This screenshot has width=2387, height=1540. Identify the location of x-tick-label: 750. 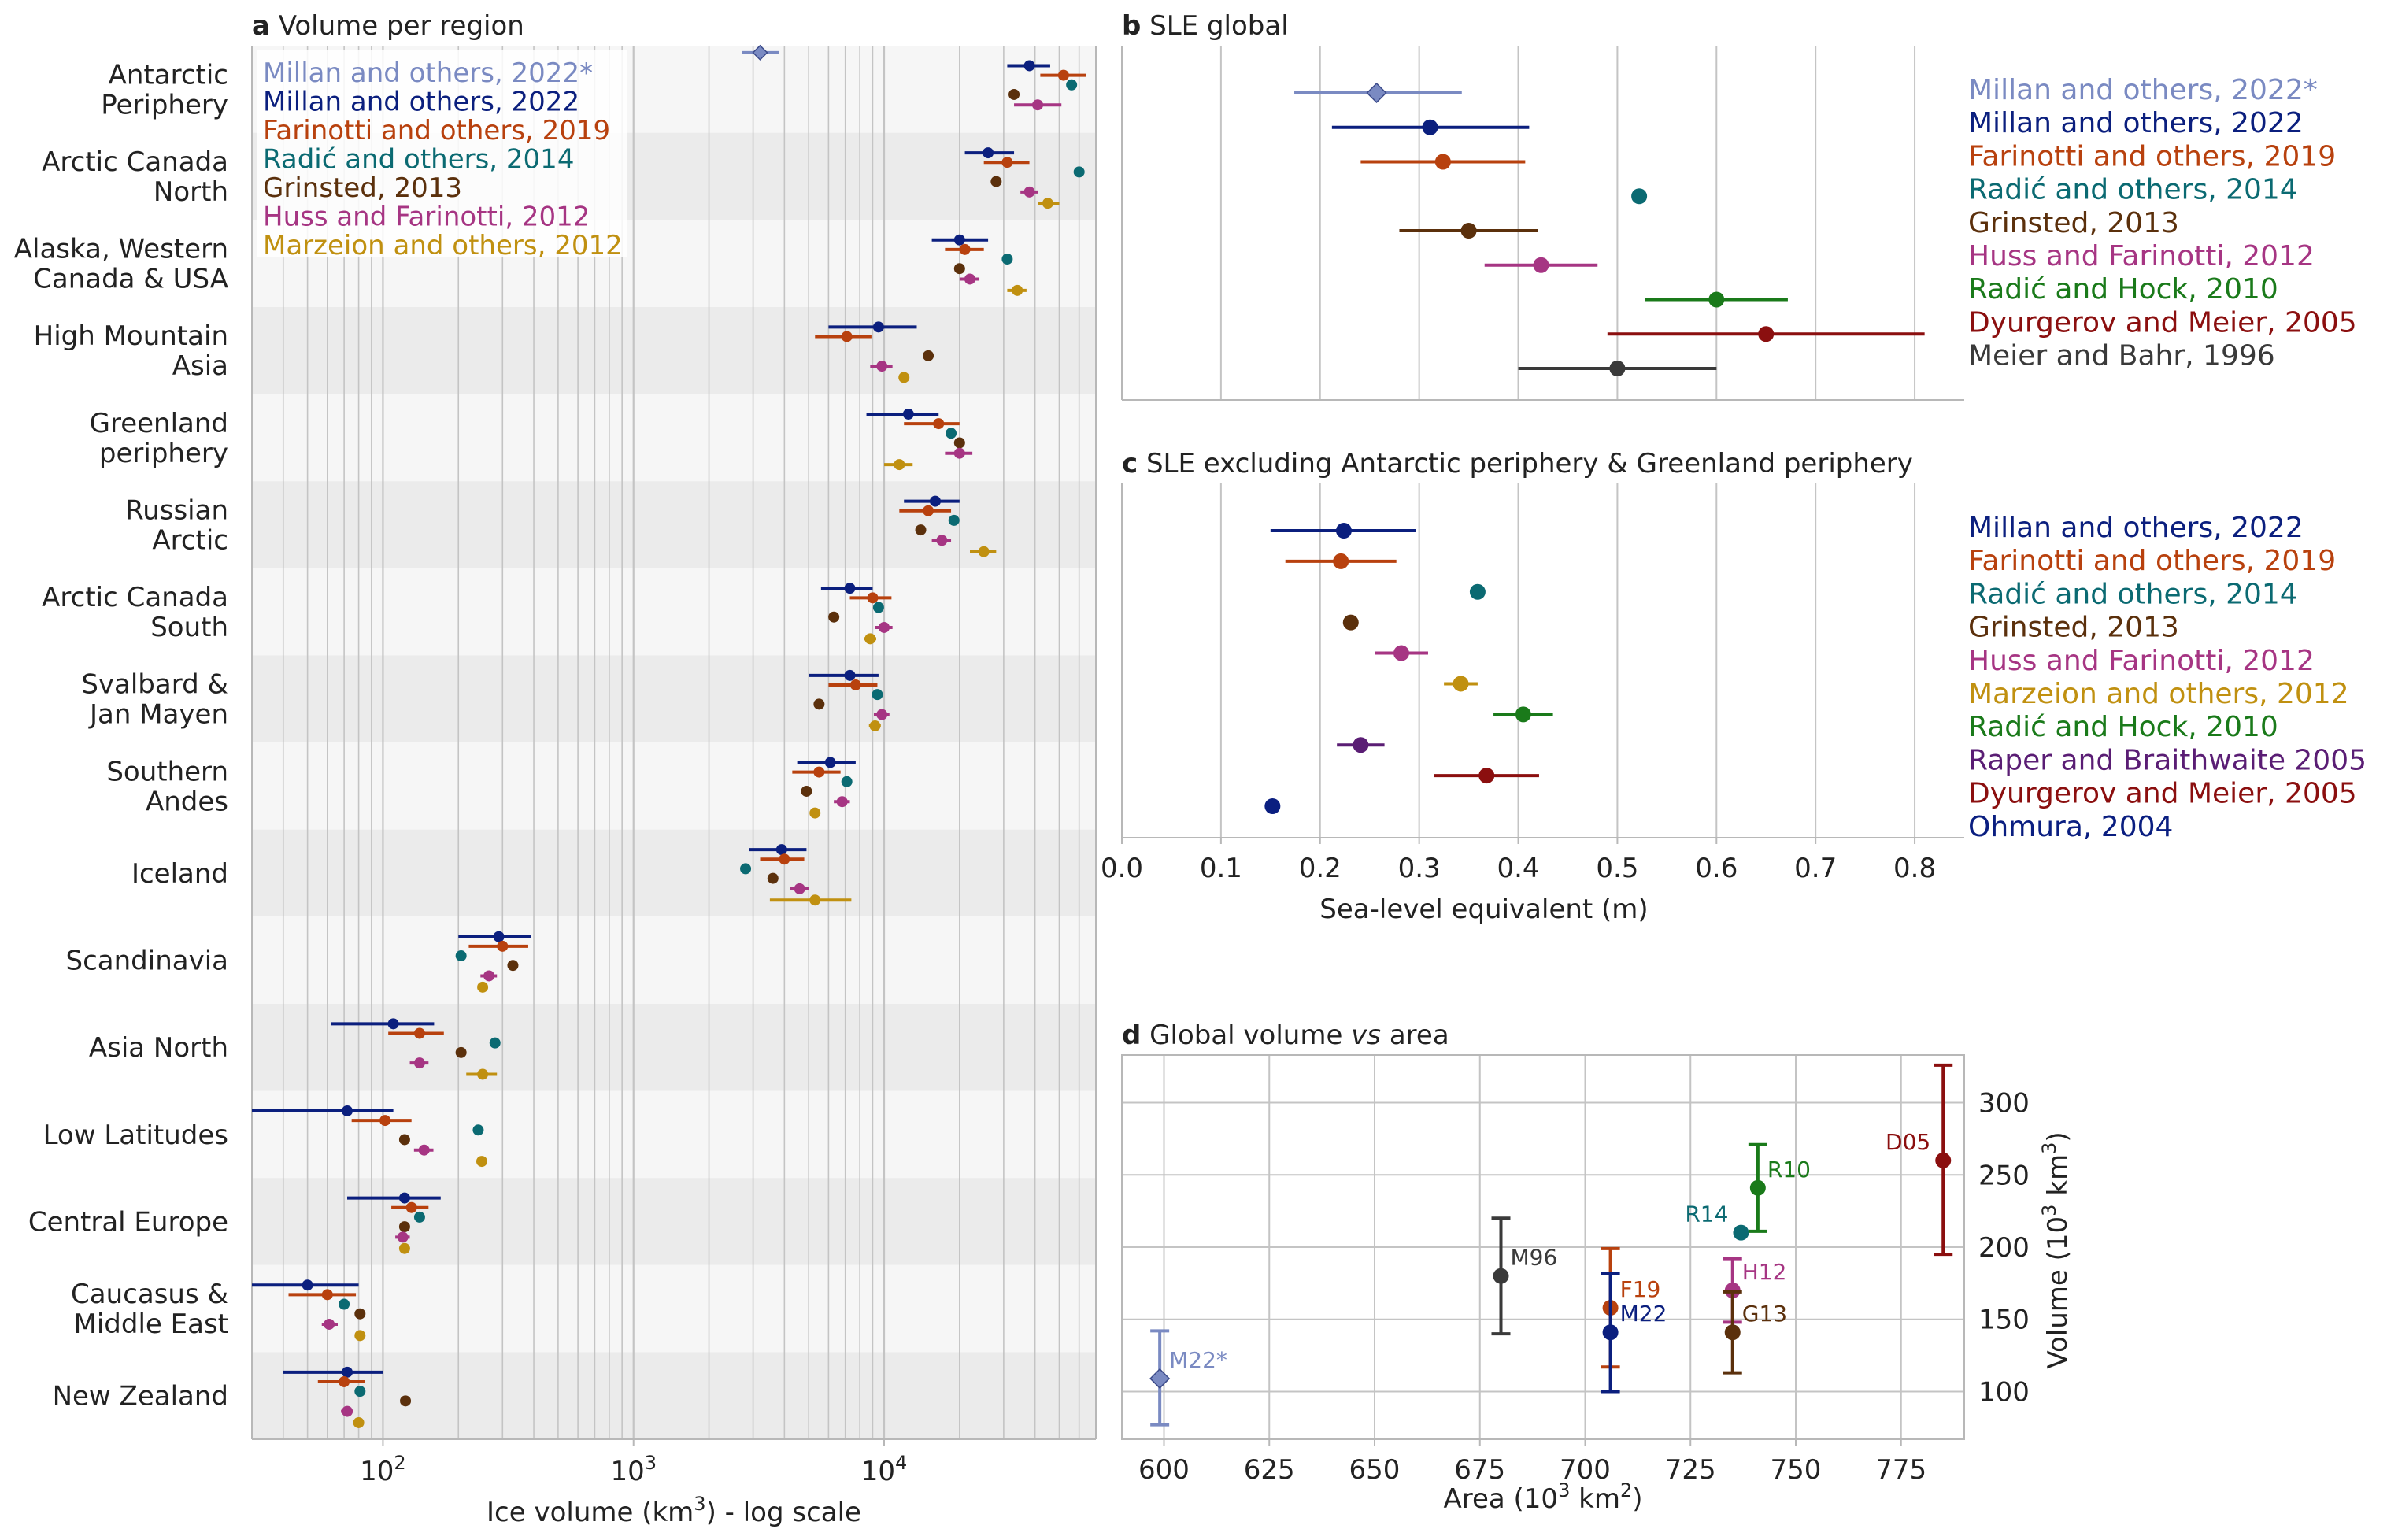
(1797, 1470).